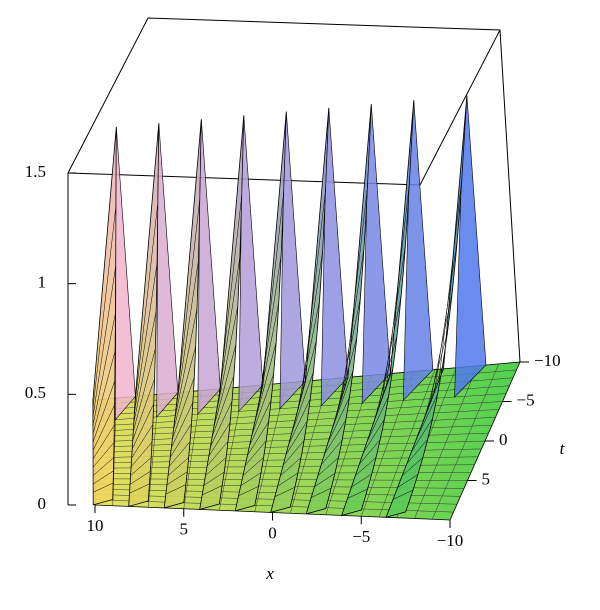 The width and height of the screenshot is (600, 610). I want to click on x-tick-label: 5, so click(184, 529).